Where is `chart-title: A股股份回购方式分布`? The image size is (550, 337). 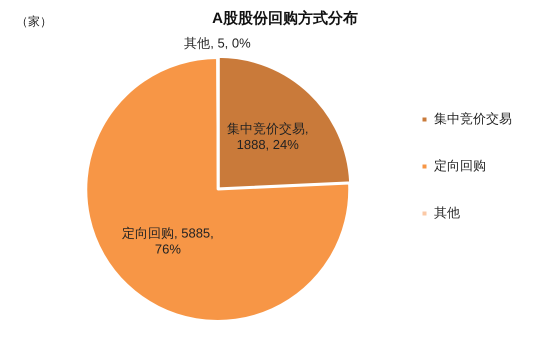 chart-title: A股股份回购方式分布 is located at coordinates (285, 18).